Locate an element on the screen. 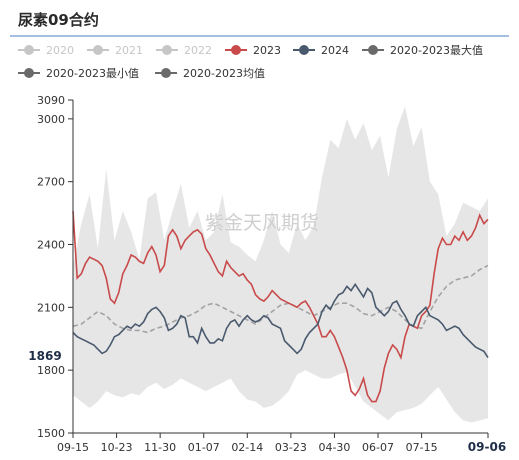 The image size is (519, 460). legend-item-2020: 2020 is located at coordinates (46, 50).